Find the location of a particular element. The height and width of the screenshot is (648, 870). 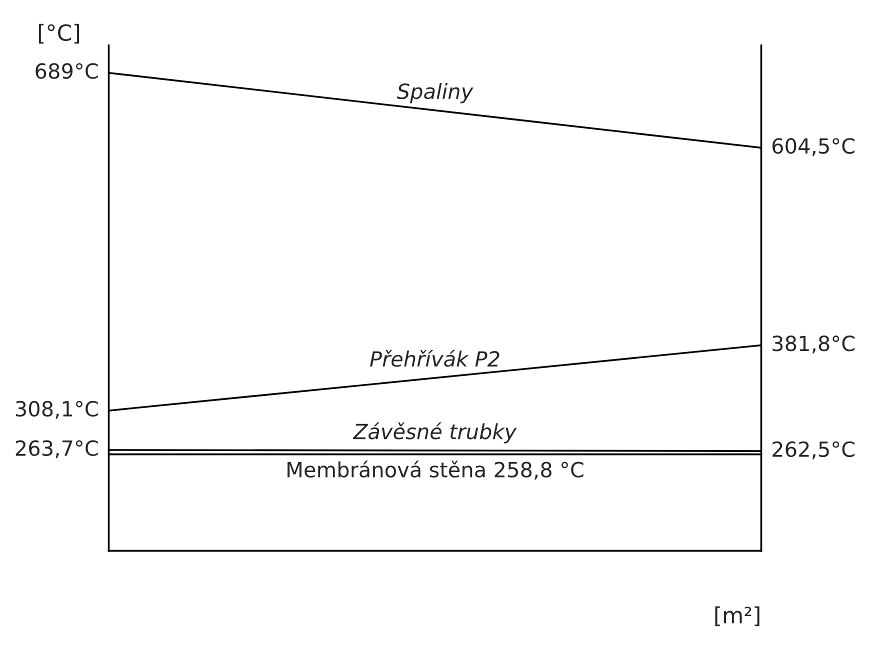

data-label: 262,5°C is located at coordinates (813, 450).